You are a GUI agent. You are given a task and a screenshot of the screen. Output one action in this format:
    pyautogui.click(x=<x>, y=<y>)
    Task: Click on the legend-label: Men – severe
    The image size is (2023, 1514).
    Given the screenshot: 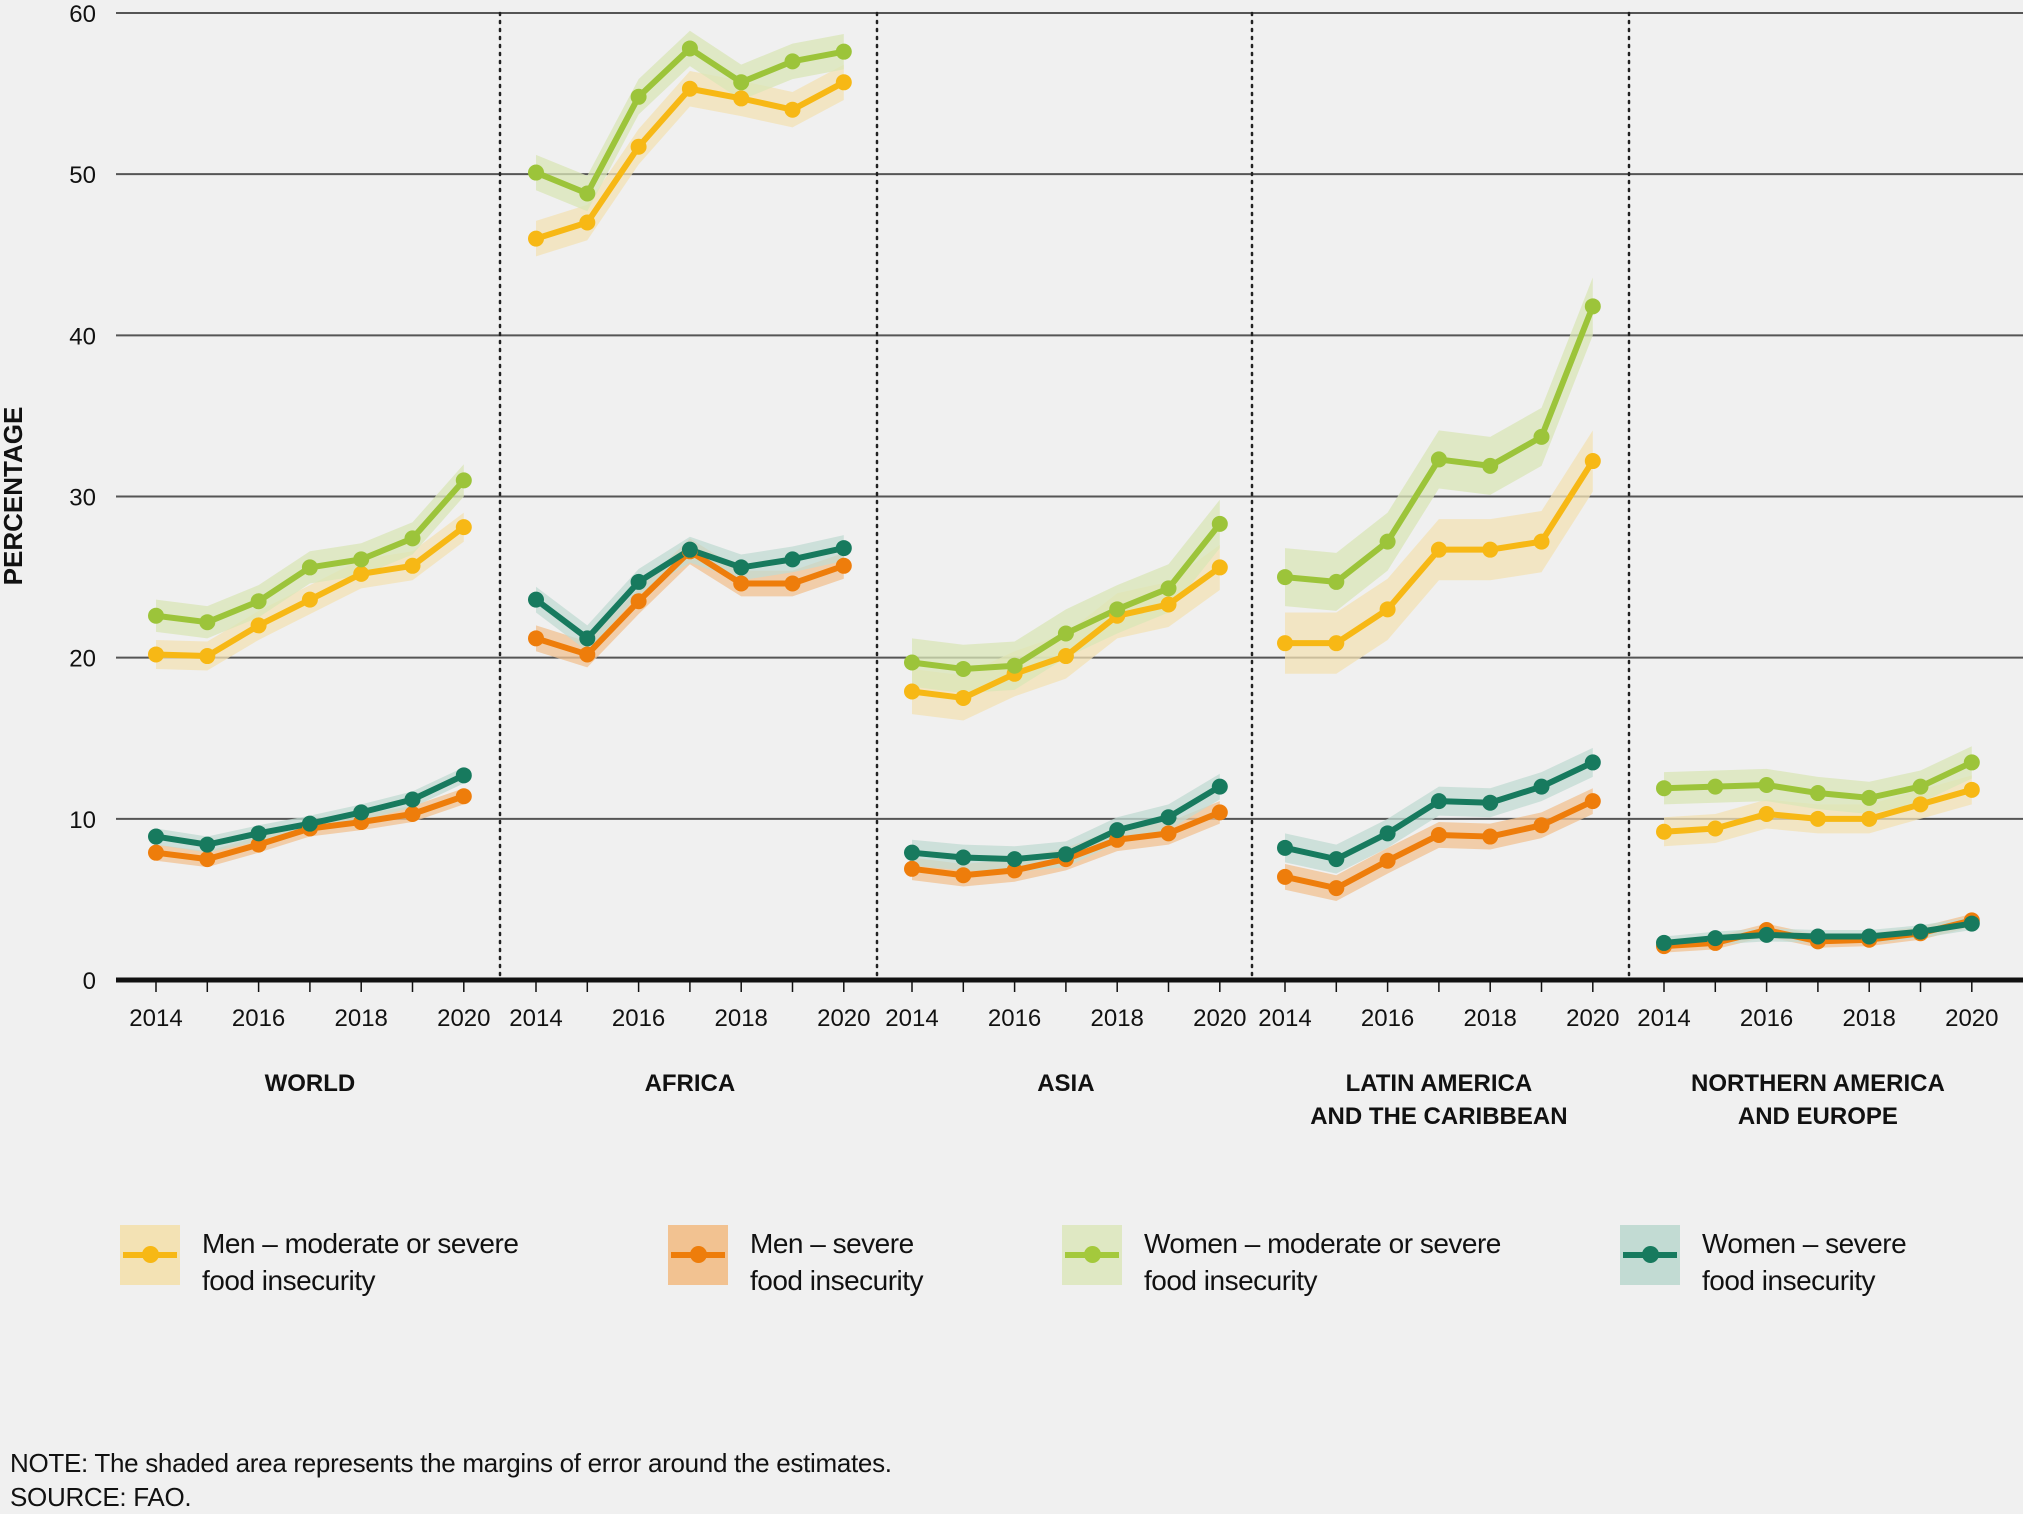 What is the action you would take?
    pyautogui.click(x=832, y=1243)
    